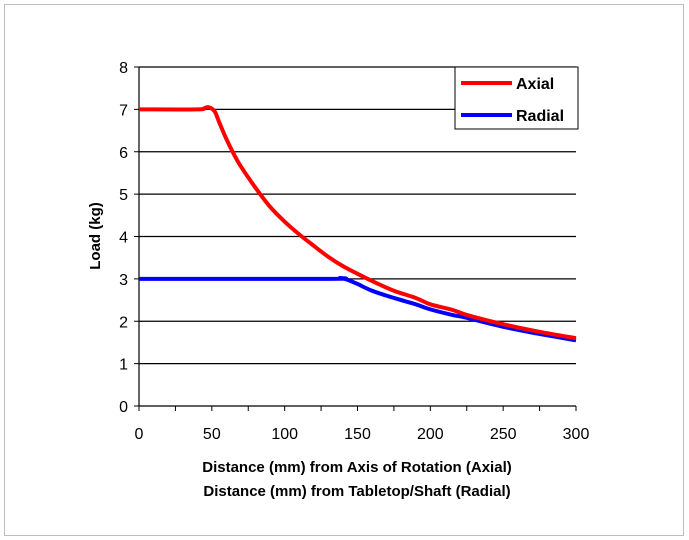 The image size is (689, 540). Describe the element at coordinates (123, 110) in the screenshot. I see `y-tick-label: 7` at that location.